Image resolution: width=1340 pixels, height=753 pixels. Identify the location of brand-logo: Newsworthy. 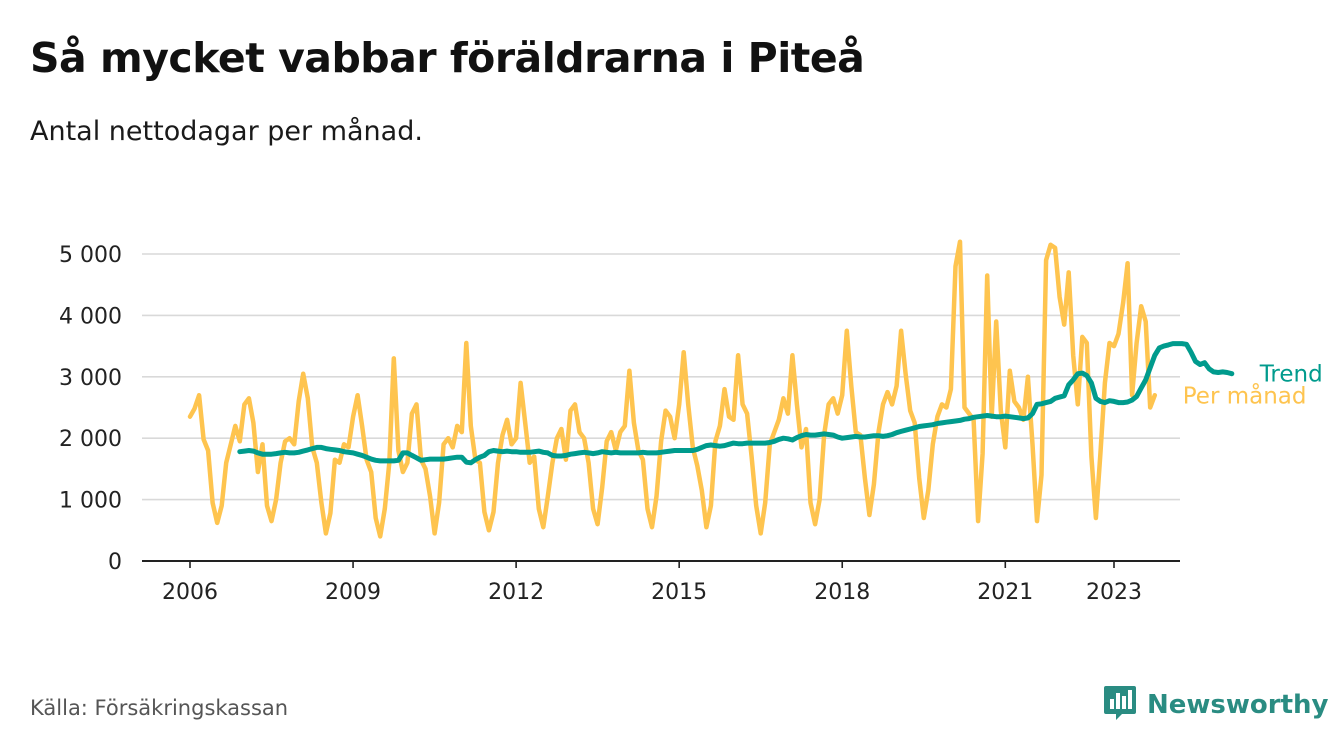
(1215, 705).